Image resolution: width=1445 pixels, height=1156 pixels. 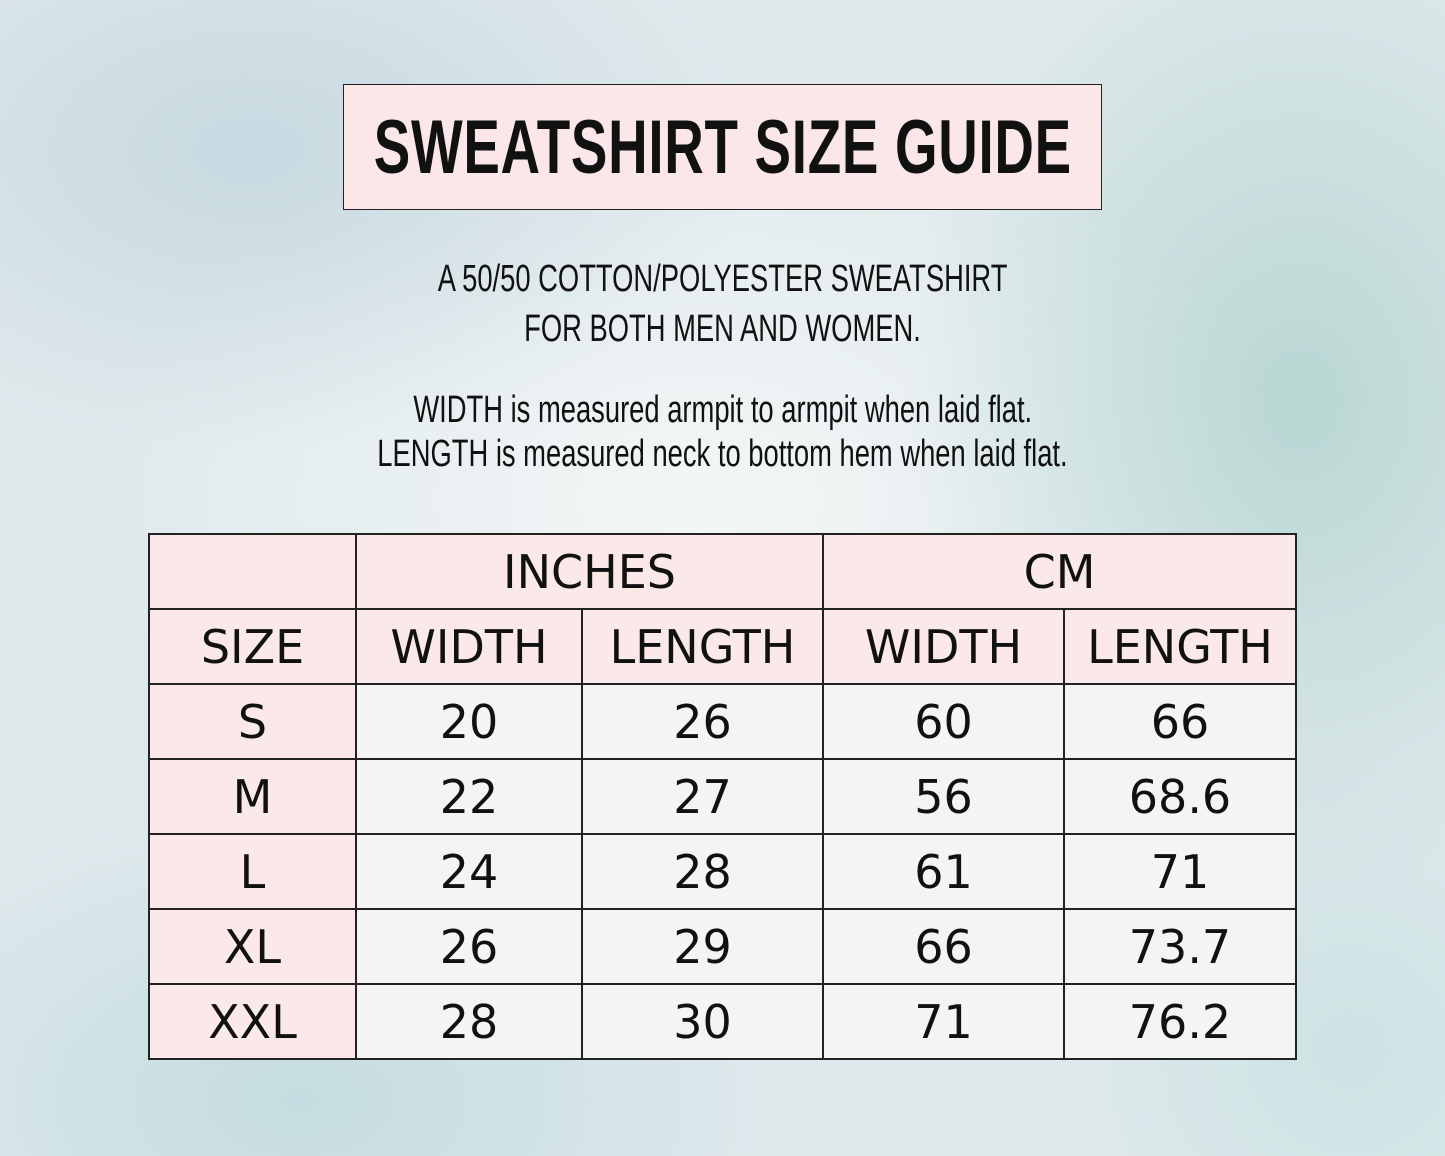 I want to click on group-header-cm: CM, so click(x=1059, y=571).